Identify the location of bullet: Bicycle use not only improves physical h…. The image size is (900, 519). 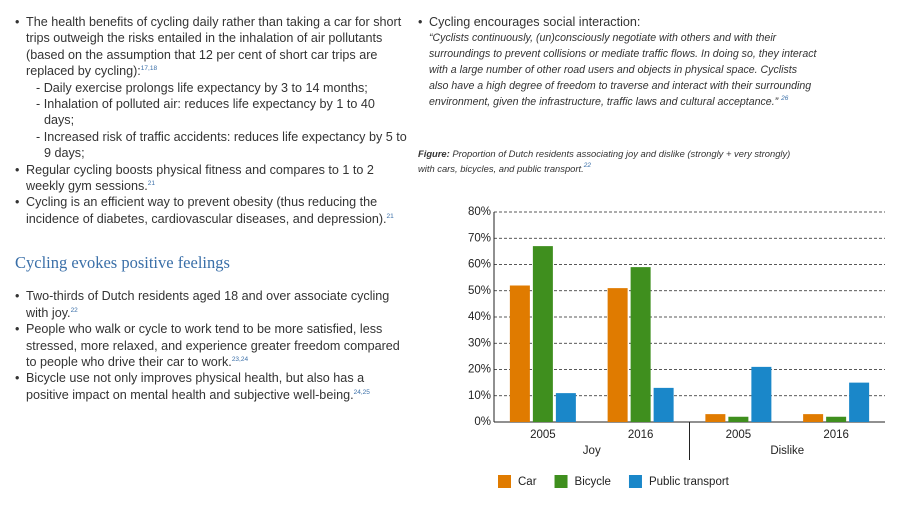
(211, 386).